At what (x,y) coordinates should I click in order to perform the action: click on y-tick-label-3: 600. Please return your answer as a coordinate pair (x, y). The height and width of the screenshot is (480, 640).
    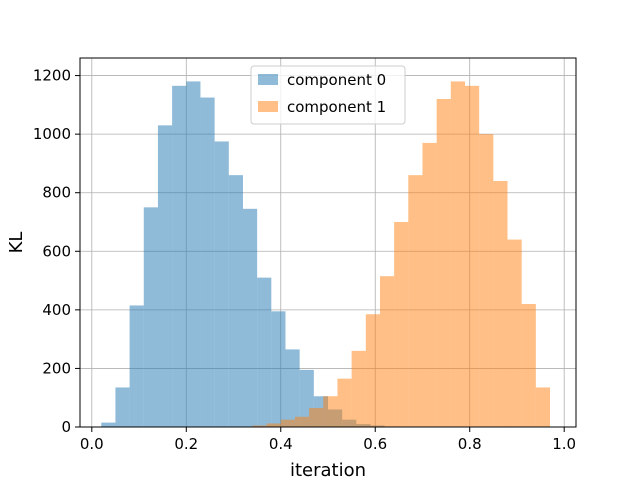
    Looking at the image, I should click on (56, 251).